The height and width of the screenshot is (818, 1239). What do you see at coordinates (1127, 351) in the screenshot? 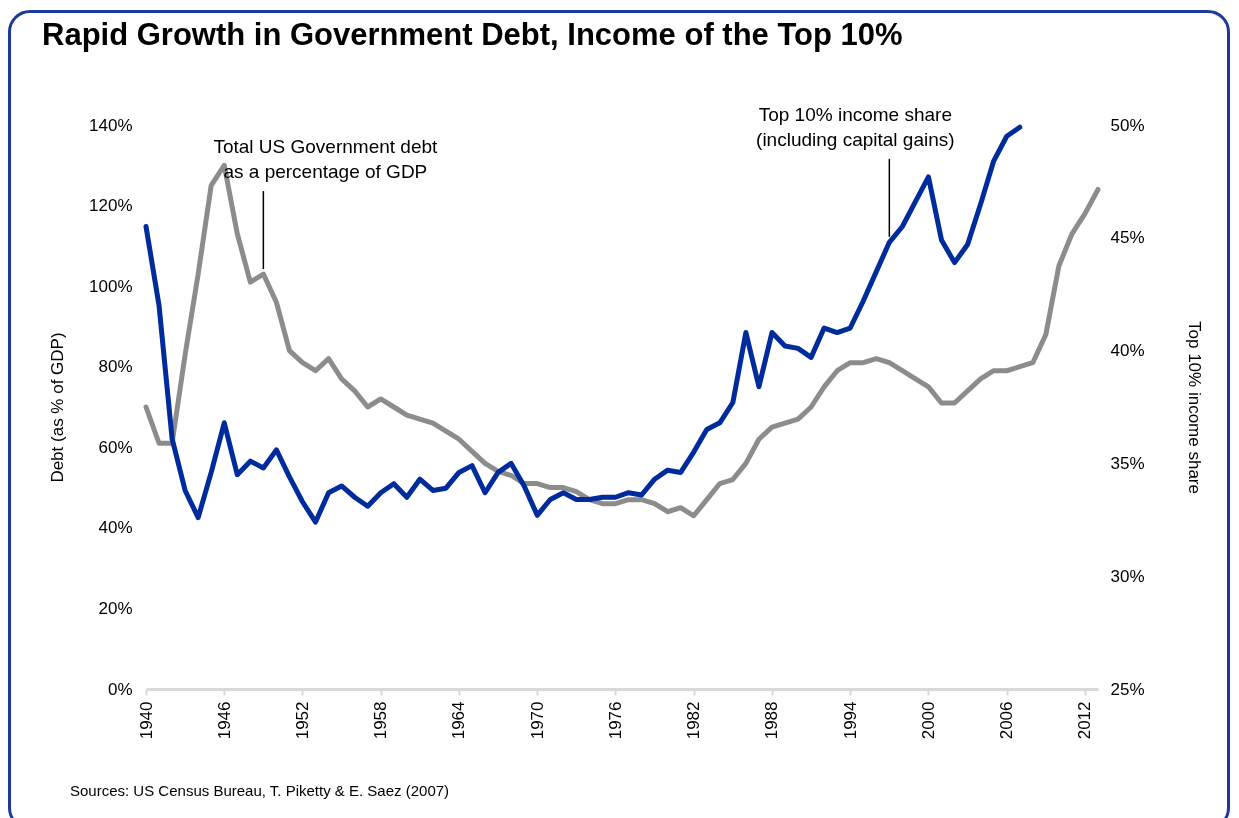
I see `y2-tick-label: 40%` at bounding box center [1127, 351].